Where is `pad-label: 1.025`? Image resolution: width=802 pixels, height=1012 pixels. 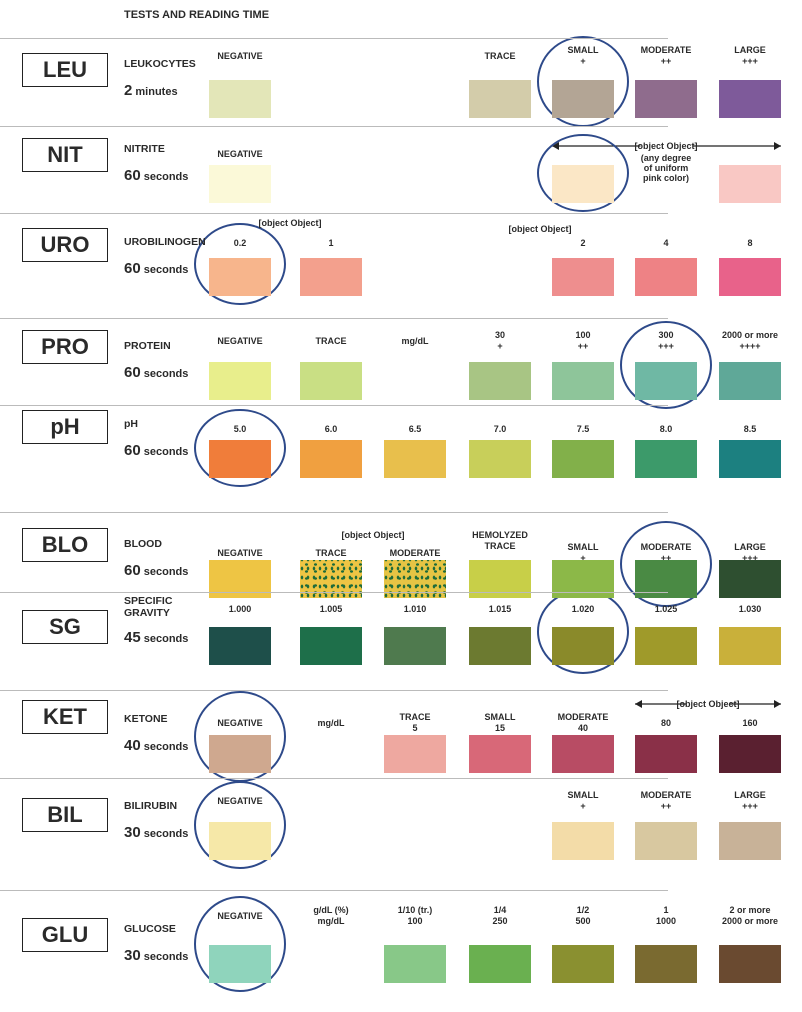 pad-label: 1.025 is located at coordinates (666, 609).